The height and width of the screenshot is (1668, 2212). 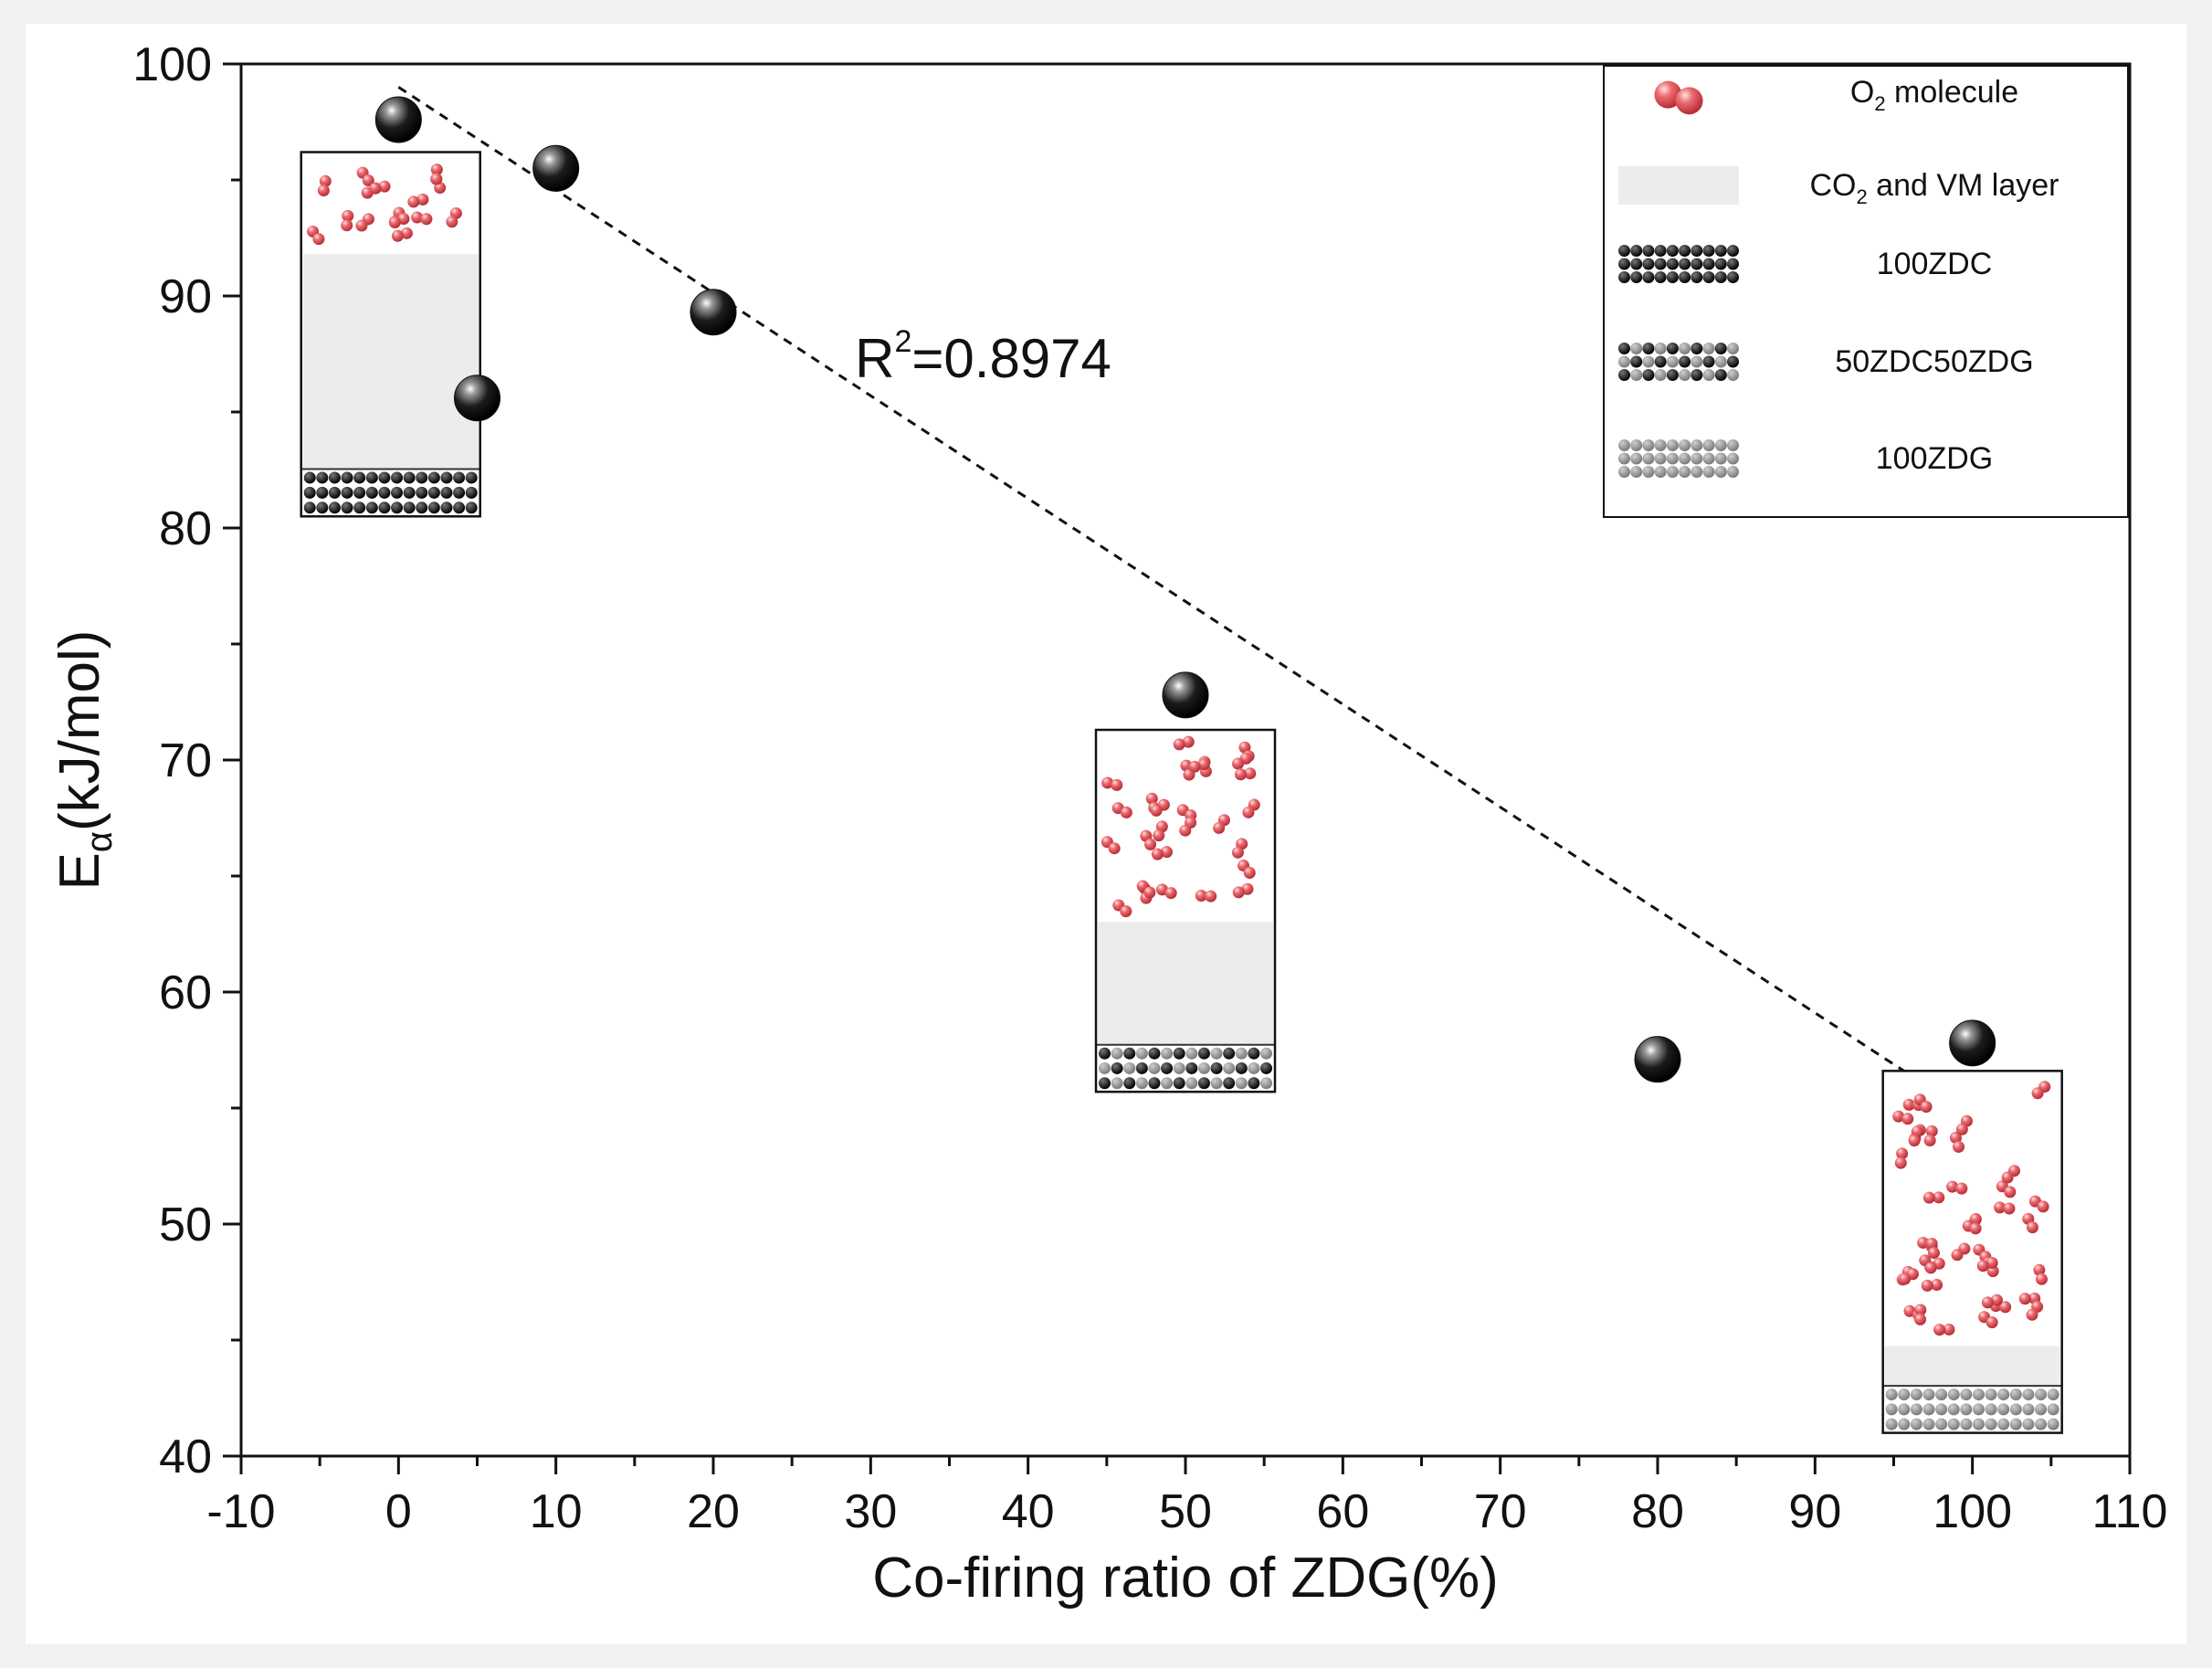 I want to click on r-squared-value: =0.8974, so click(x=1011, y=358).